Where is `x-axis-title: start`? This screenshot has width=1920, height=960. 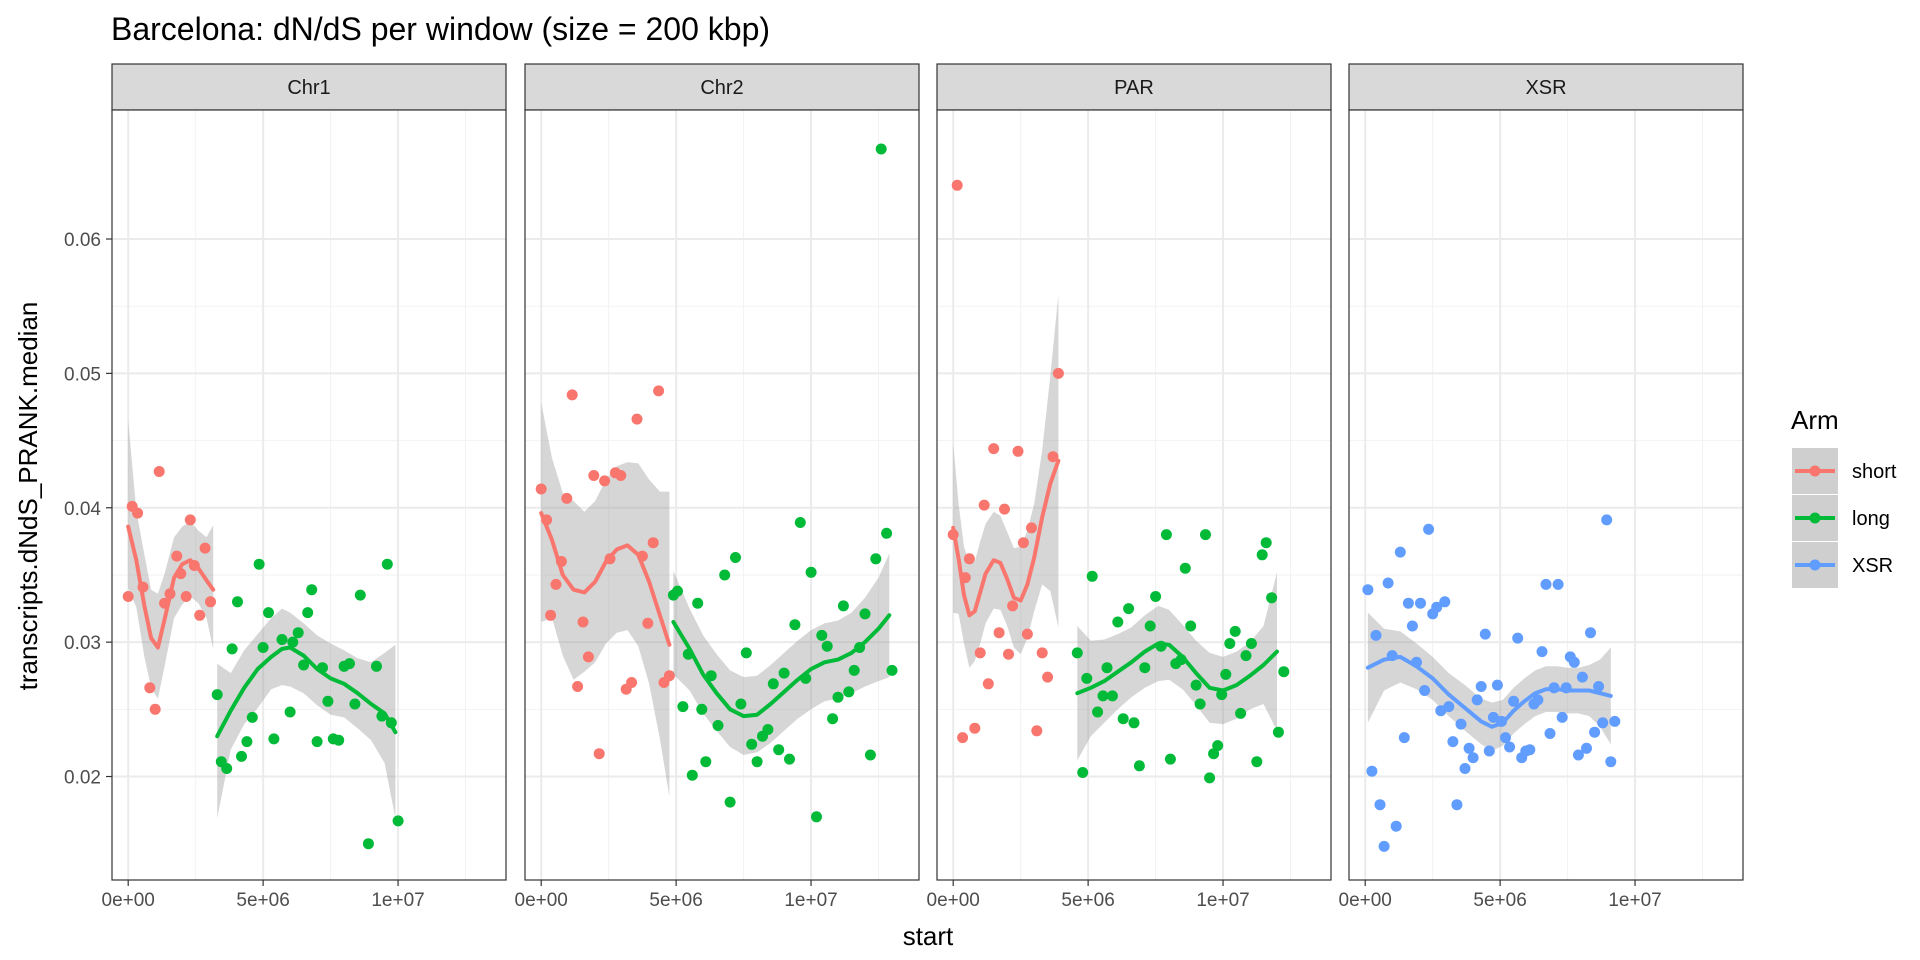
x-axis-title: start is located at coordinates (928, 936).